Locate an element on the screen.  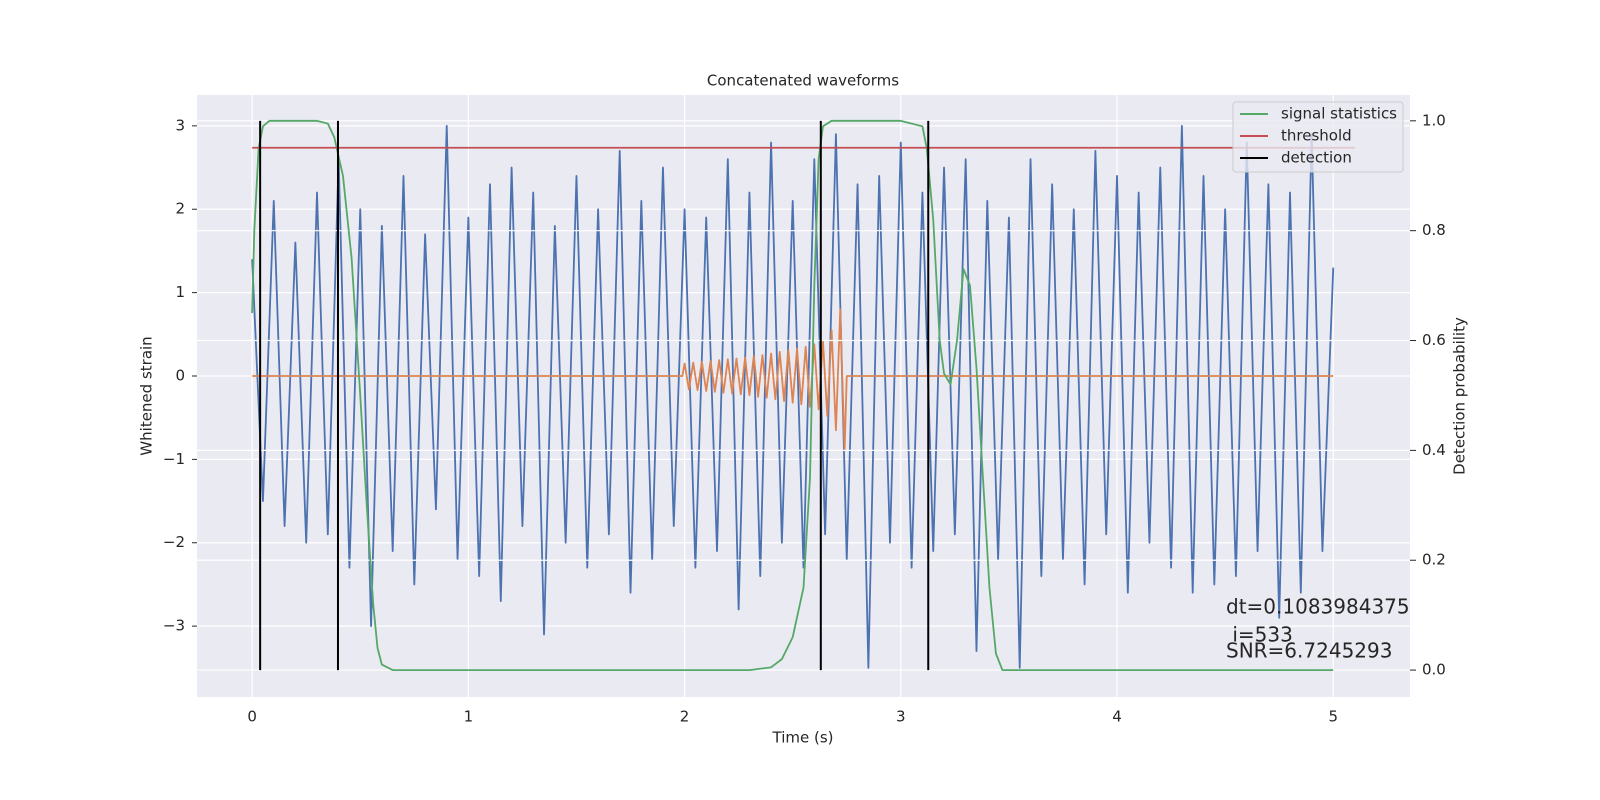
y2-axis-label: Detection probability is located at coordinates (1460, 396).